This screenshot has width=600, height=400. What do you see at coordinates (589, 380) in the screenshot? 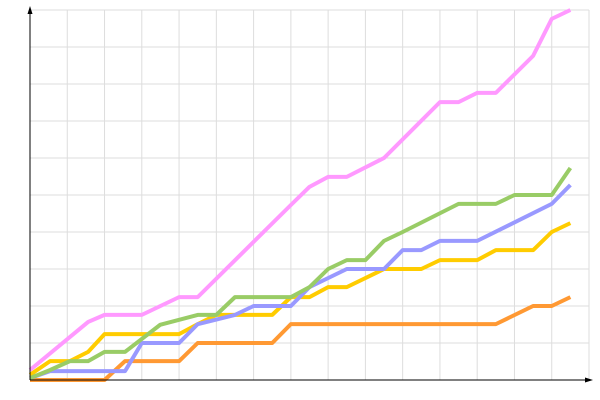
I see `x-axis-arrow` at bounding box center [589, 380].